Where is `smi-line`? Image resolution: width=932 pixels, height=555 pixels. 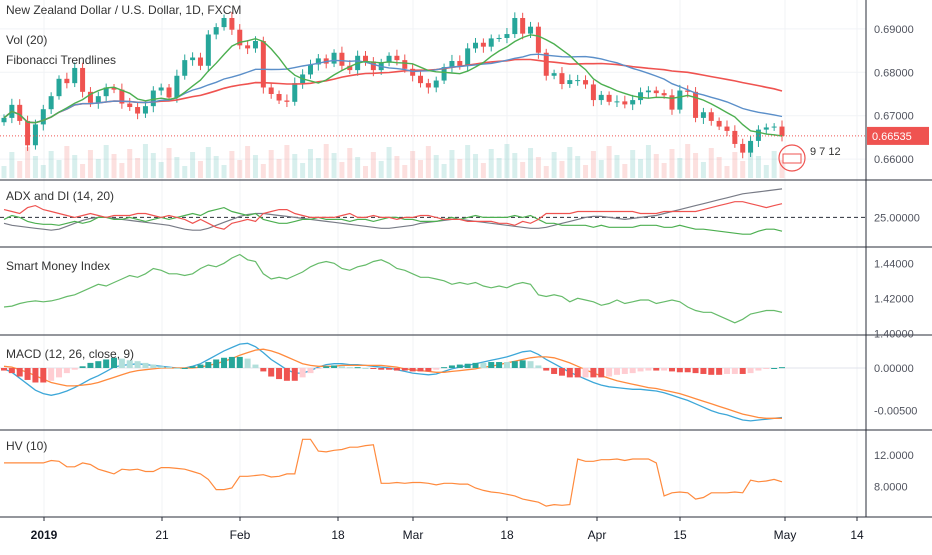
smi-line is located at coordinates (393, 288).